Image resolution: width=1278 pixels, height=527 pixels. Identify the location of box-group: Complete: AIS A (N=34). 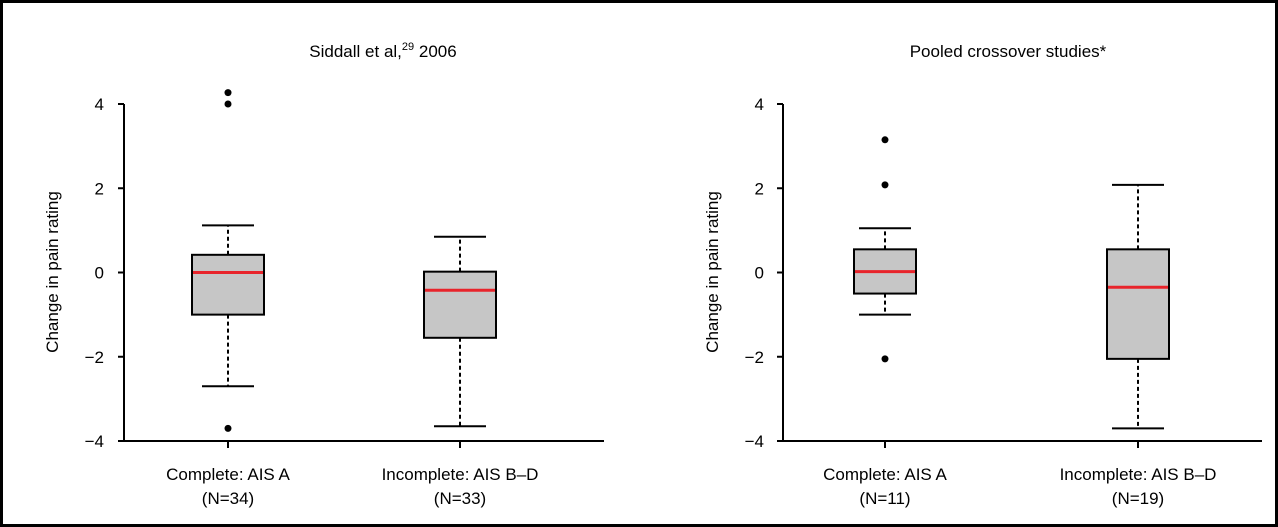
(228, 298).